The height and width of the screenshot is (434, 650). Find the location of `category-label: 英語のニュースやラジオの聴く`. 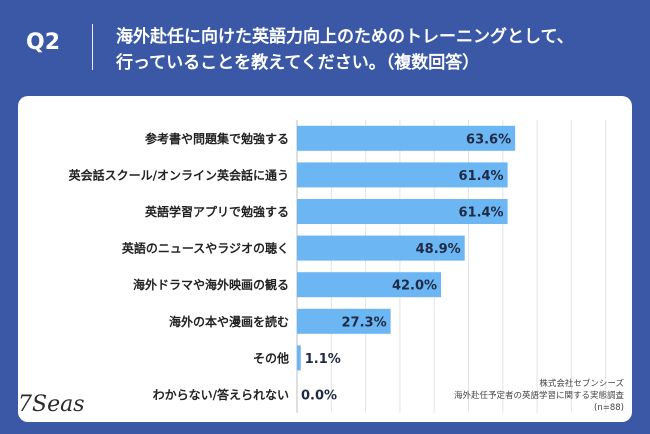

category-label: 英語のニュースやラジオの聴く is located at coordinates (205, 248).